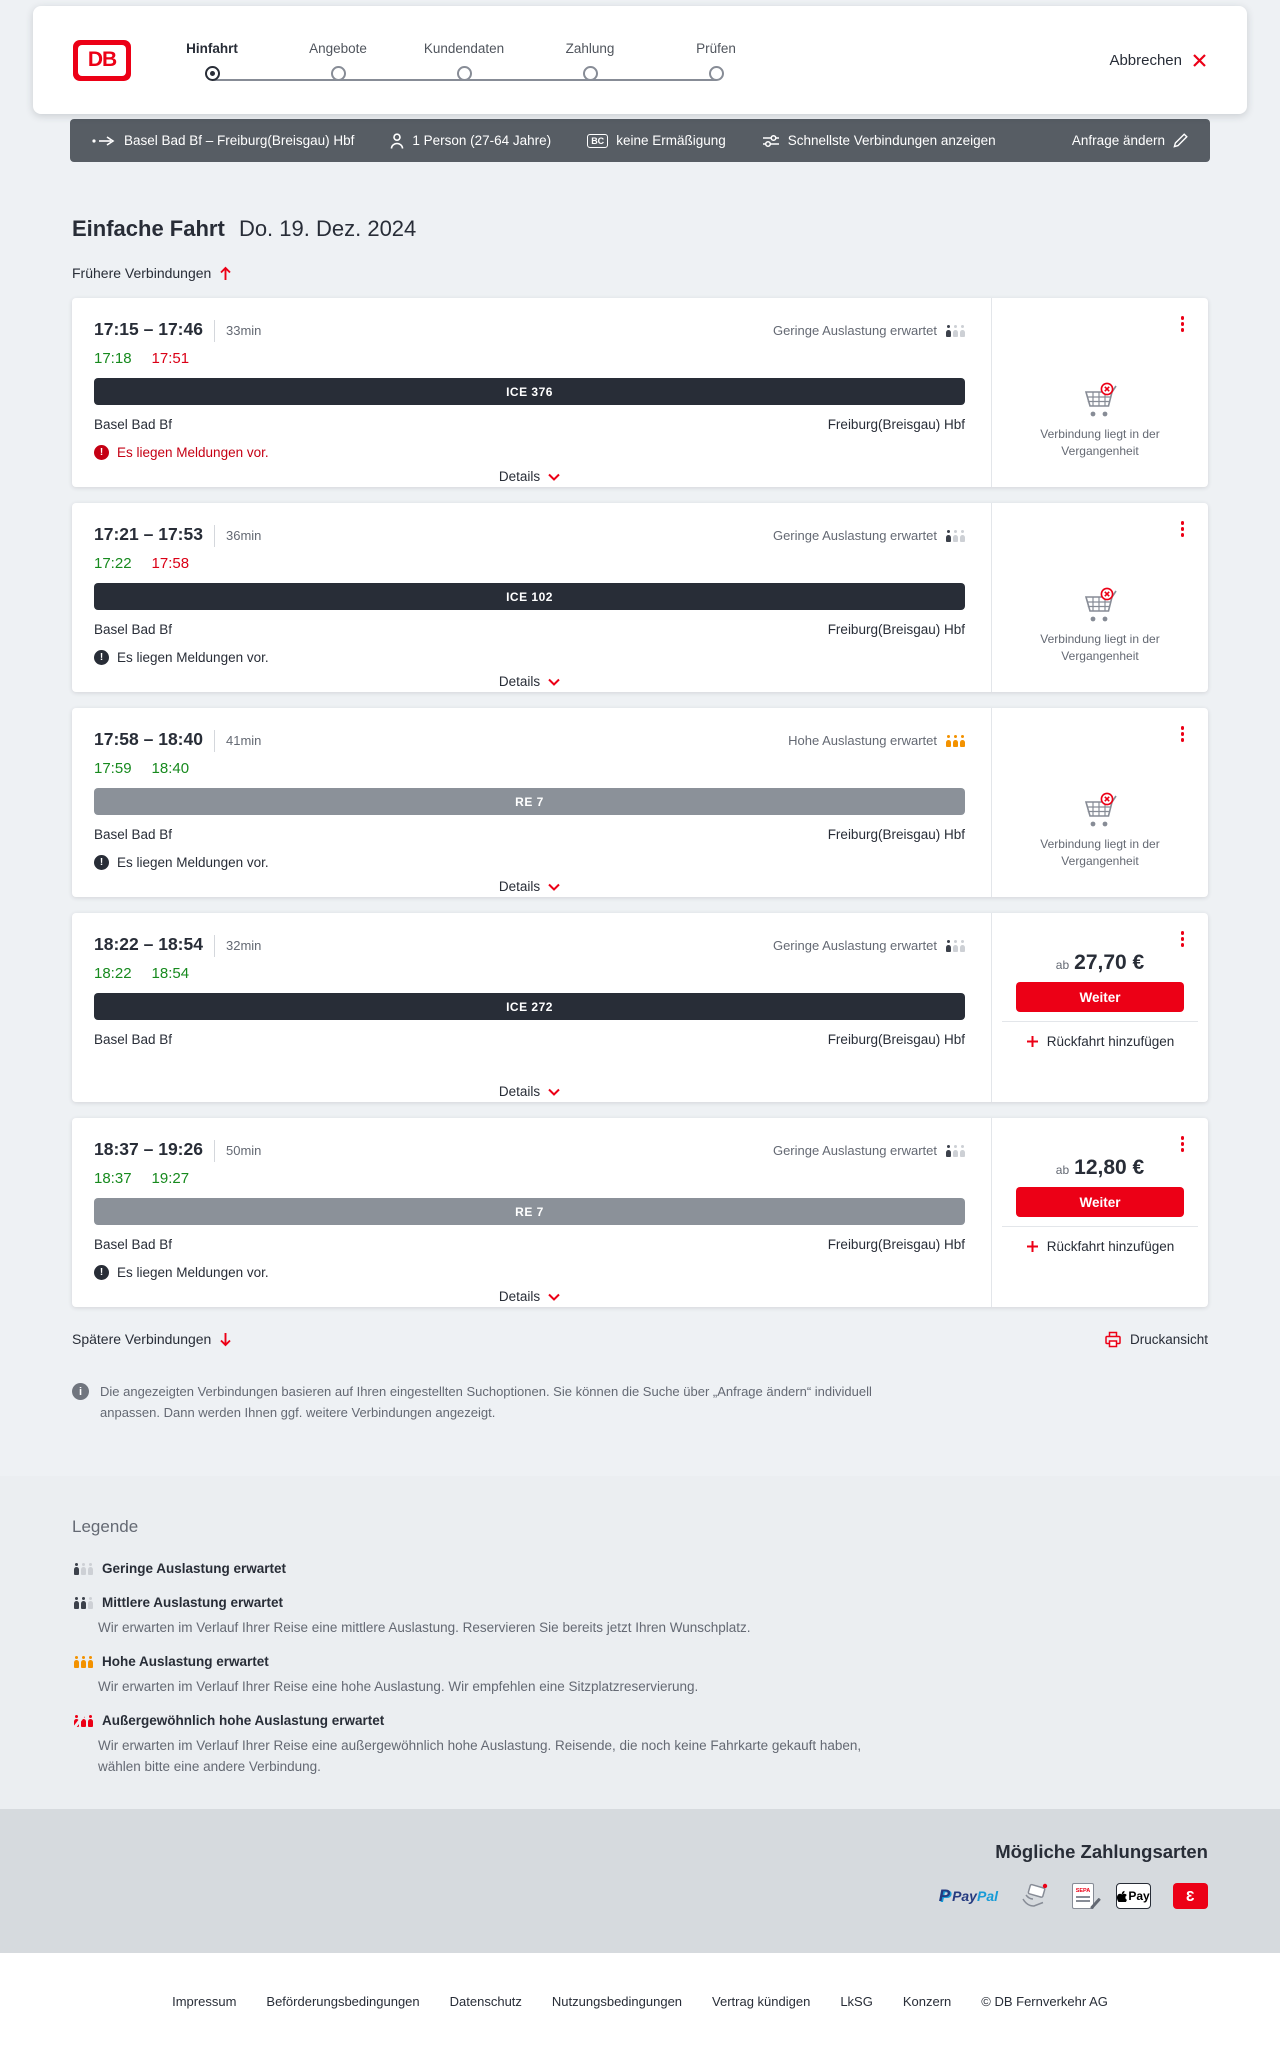 The image size is (1280, 2049). I want to click on footer-link-impressum: Impressum, so click(204, 2001).